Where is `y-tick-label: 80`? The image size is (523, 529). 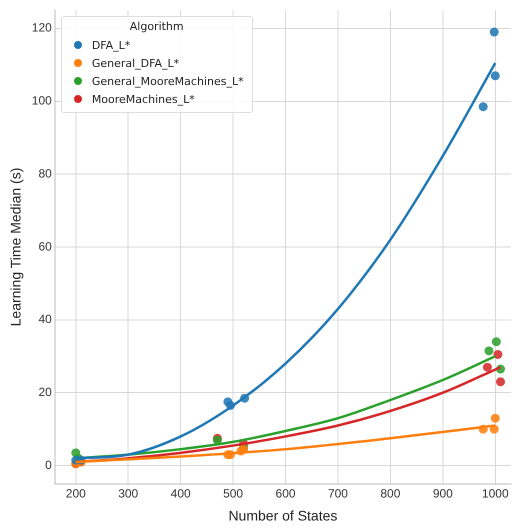 y-tick-label: 80 is located at coordinates (45, 173).